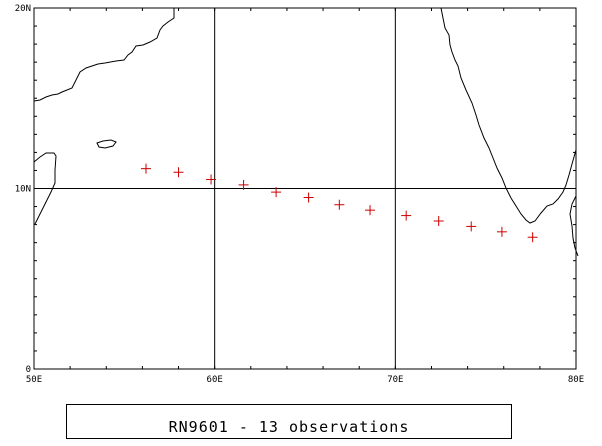  Describe the element at coordinates (576, 380) in the screenshot. I see `x-tick-label: 80E` at that location.